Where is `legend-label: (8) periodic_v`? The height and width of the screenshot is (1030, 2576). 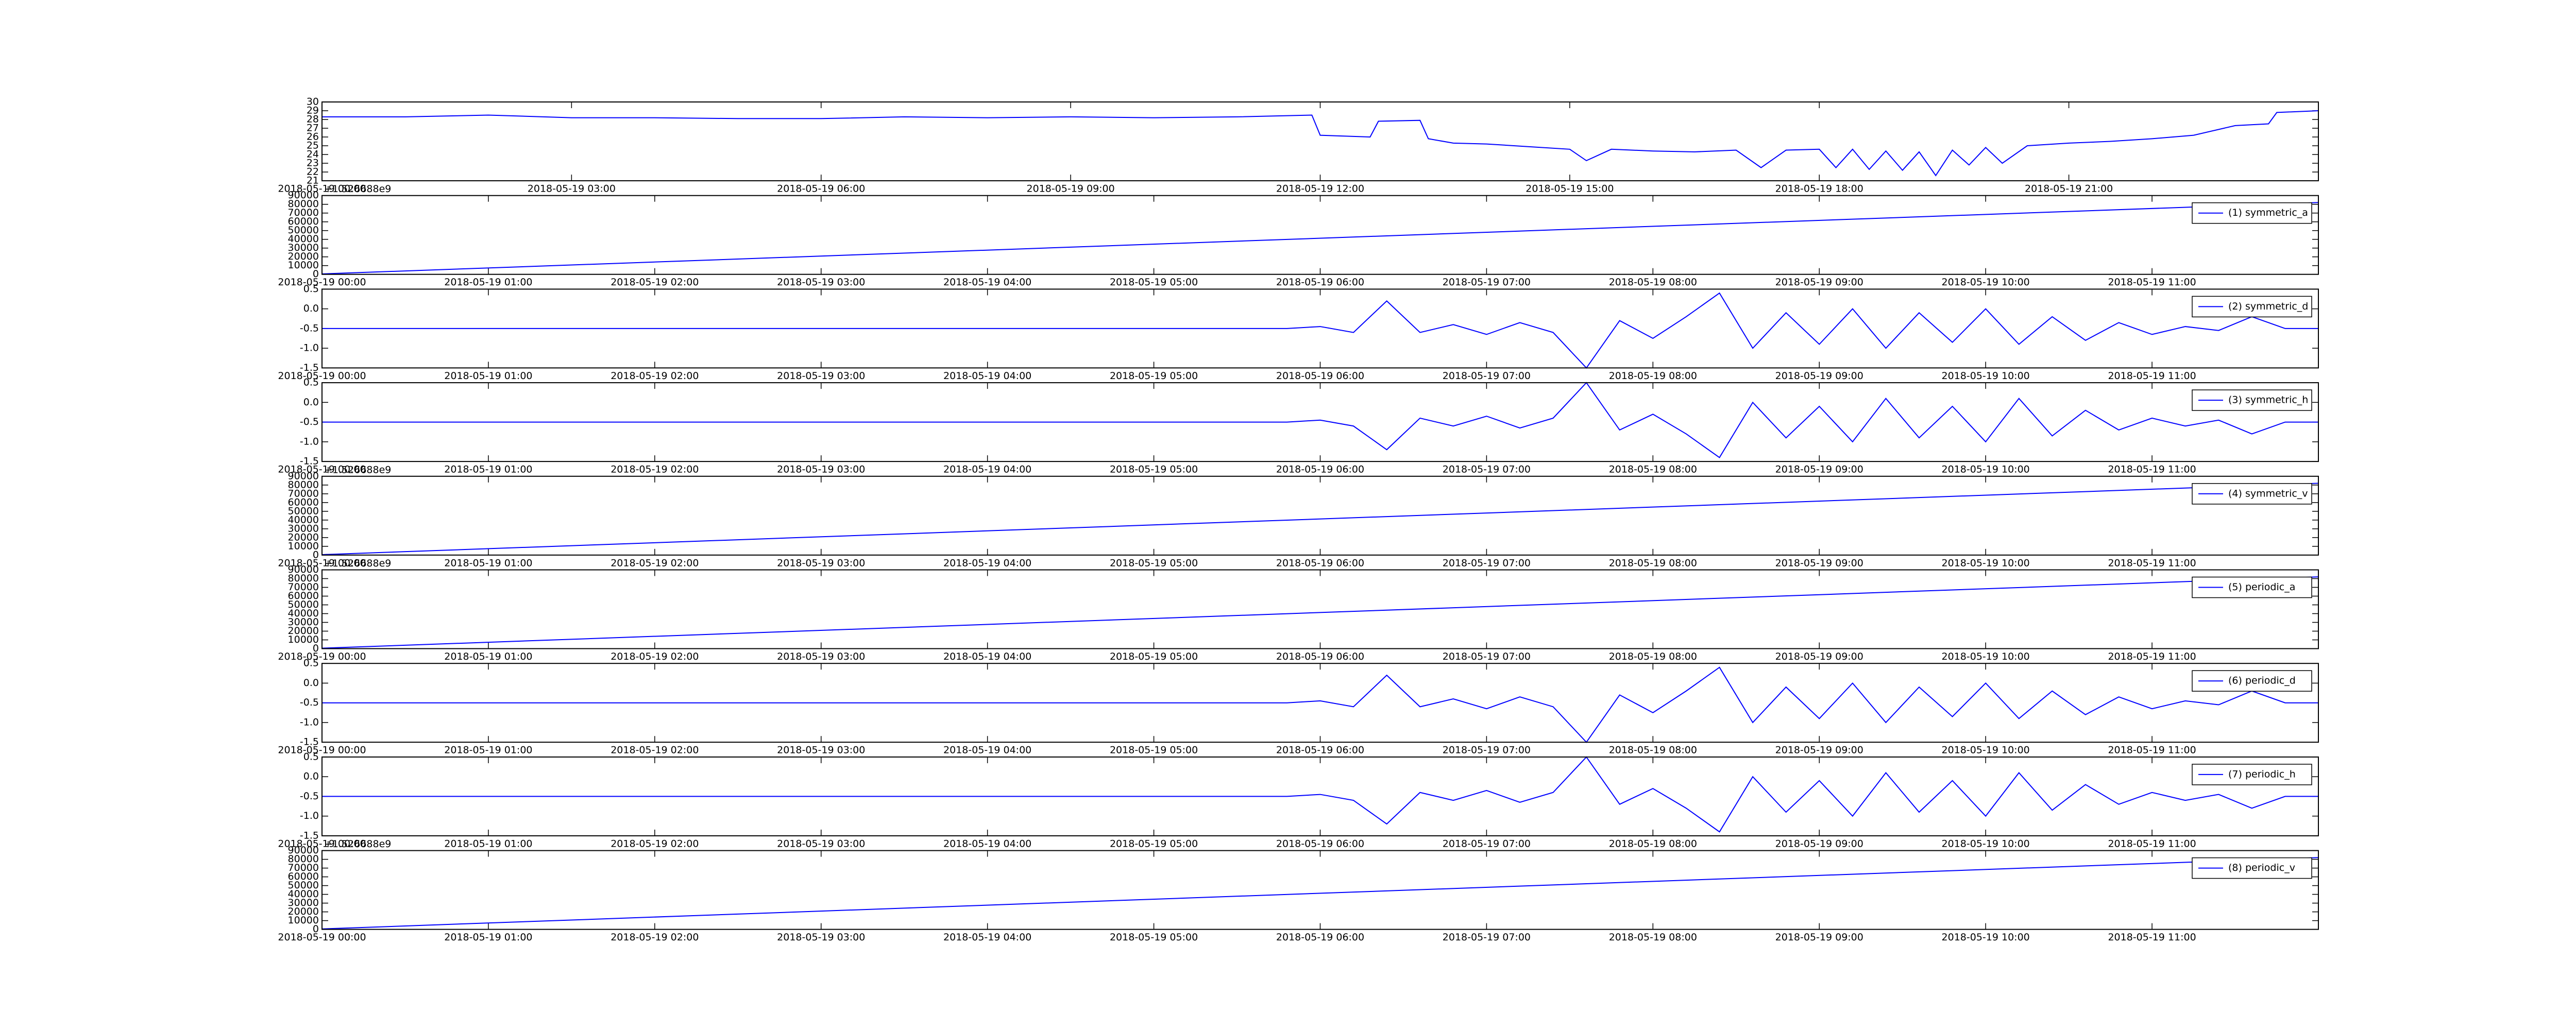
legend-label: (8) periodic_v is located at coordinates (2261, 867).